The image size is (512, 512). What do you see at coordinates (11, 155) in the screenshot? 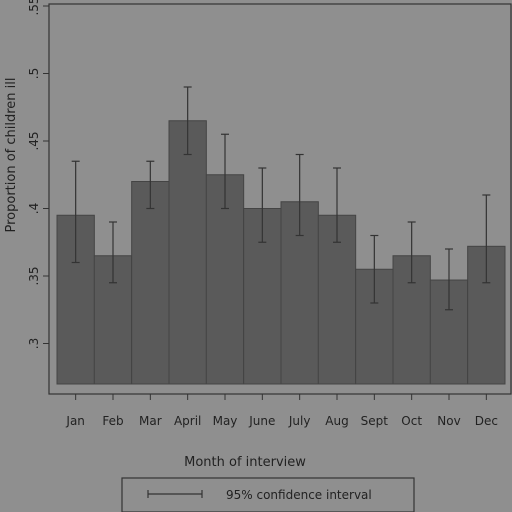
I see `y-axis-title: Proportion of children ill` at bounding box center [11, 155].